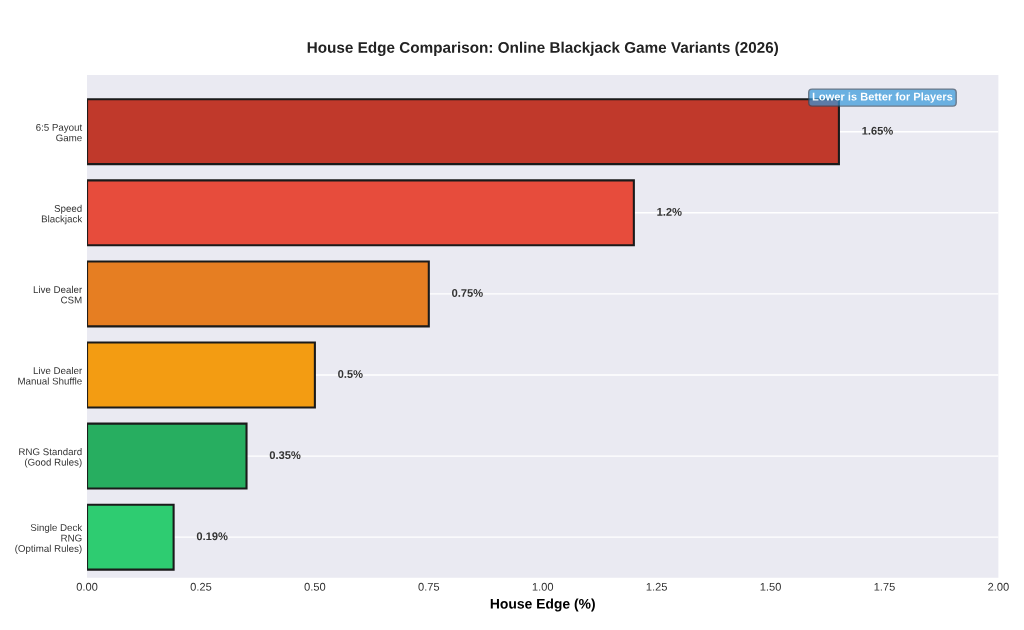 The image size is (1024, 630). What do you see at coordinates (212, 536) in the screenshot?
I see `data-label: 0.19%` at bounding box center [212, 536].